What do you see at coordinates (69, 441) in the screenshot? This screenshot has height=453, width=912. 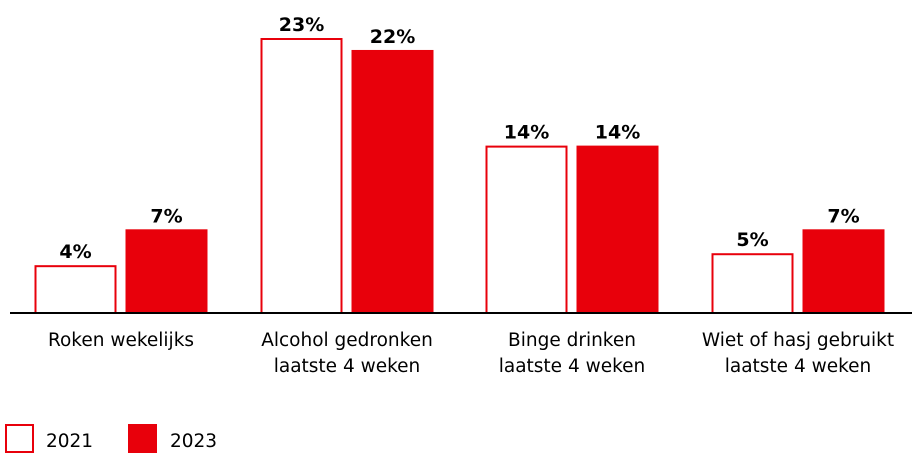 I see `legend-label-2021: 2021` at bounding box center [69, 441].